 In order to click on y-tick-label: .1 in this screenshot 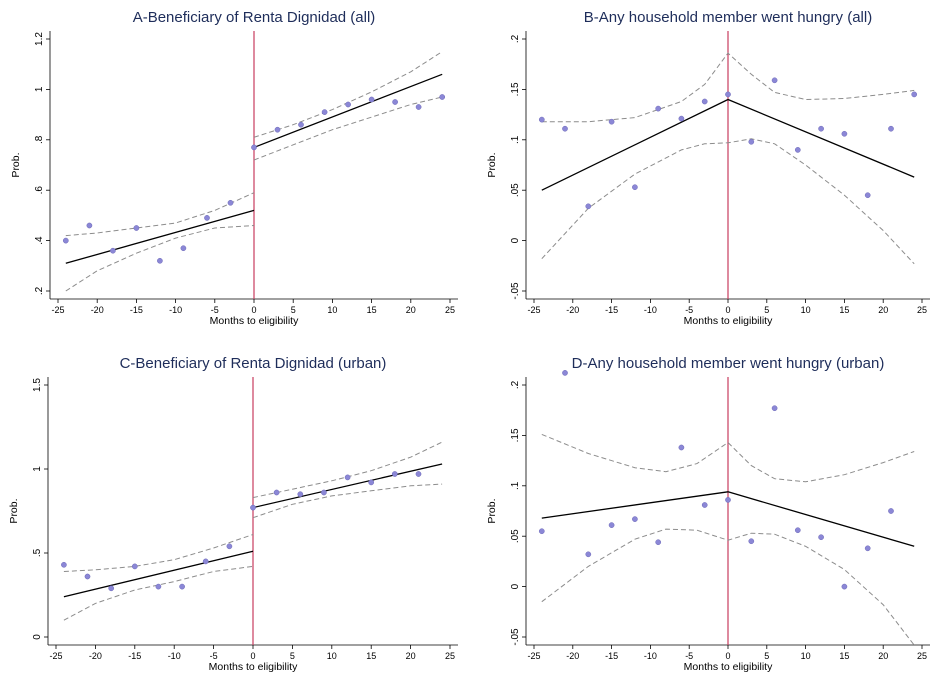, I will do `click(515, 485)`.